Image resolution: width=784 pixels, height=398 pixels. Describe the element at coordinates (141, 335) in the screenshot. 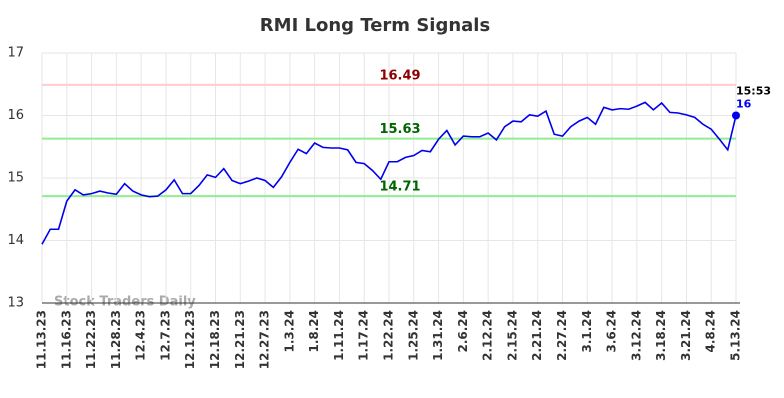

I see `x-tick-label: 12.4.23` at that location.